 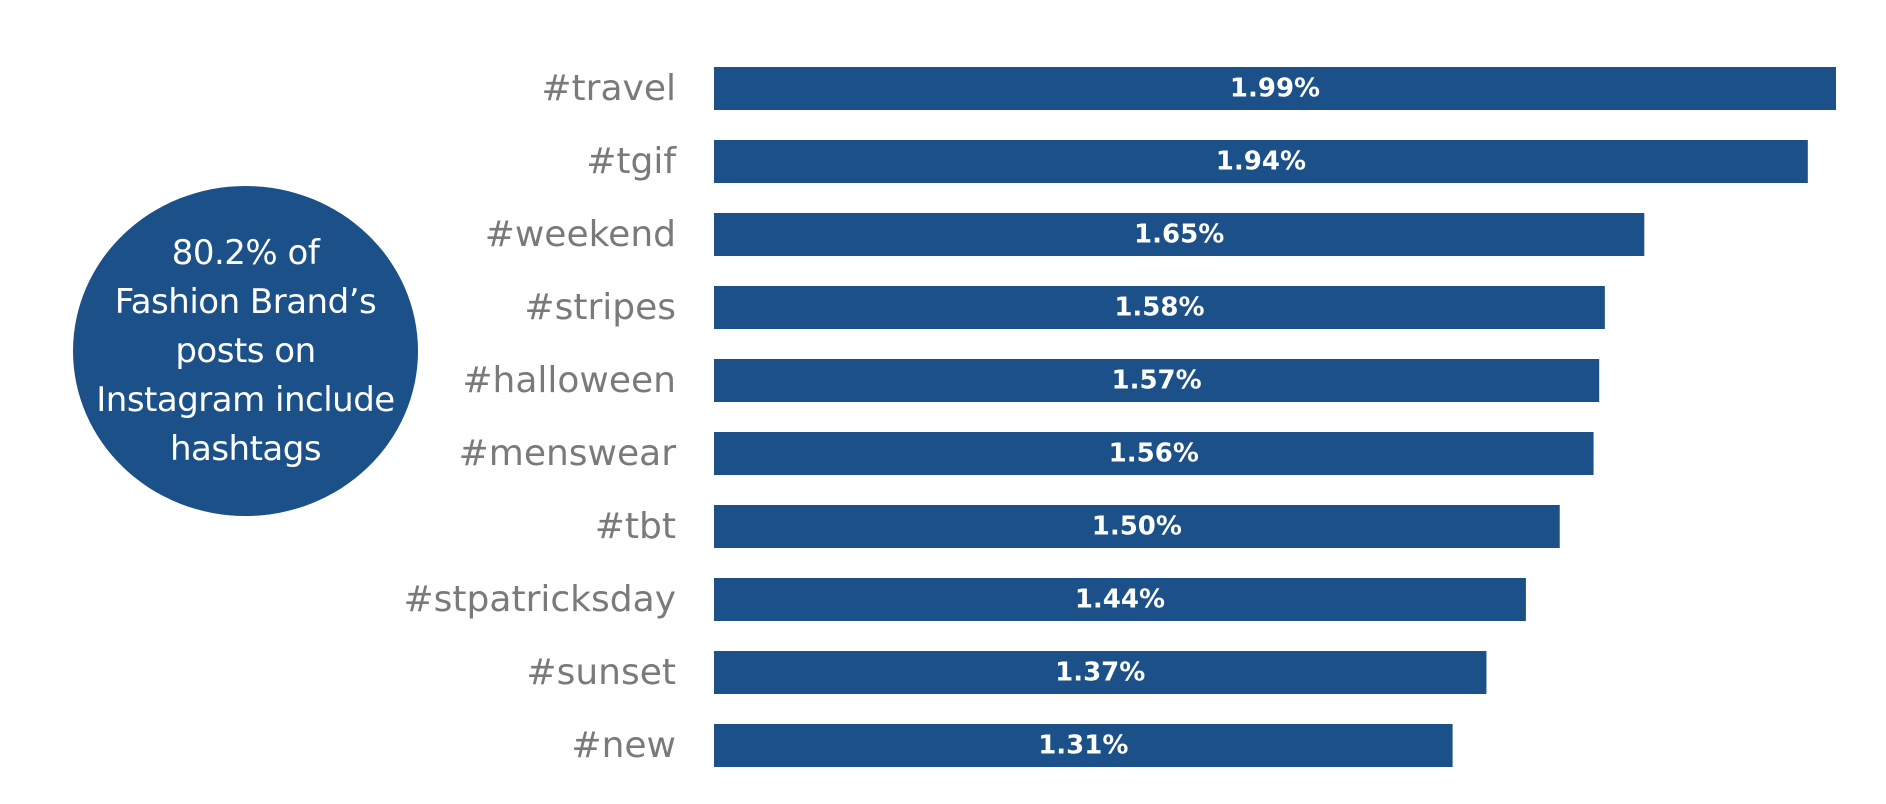 I want to click on bar-new, so click(x=1083, y=745).